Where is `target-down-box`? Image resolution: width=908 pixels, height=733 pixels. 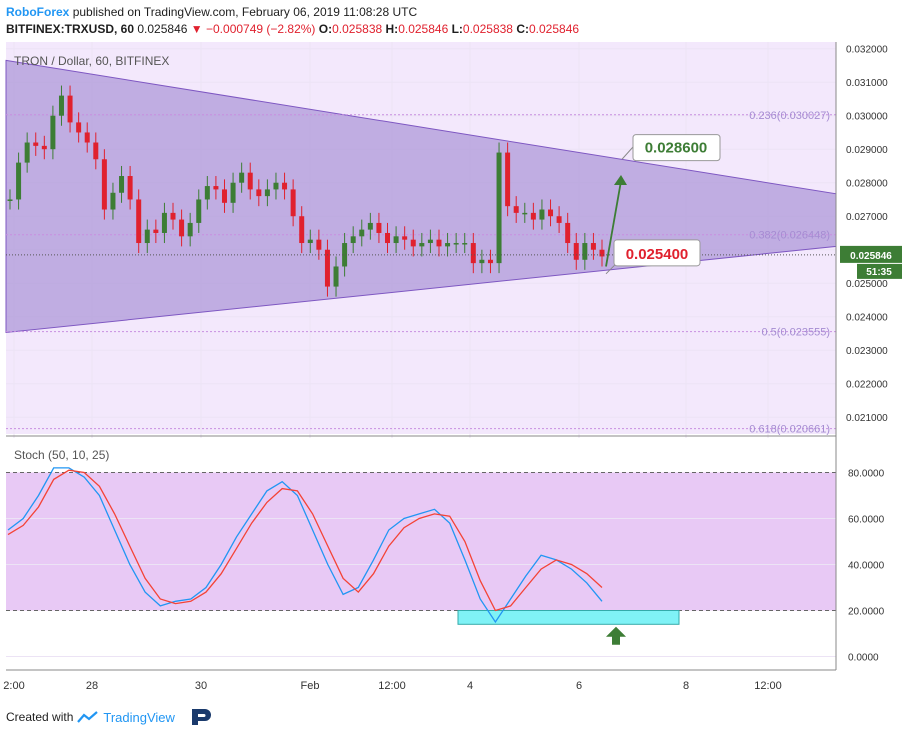
target-down-box is located at coordinates (657, 253).